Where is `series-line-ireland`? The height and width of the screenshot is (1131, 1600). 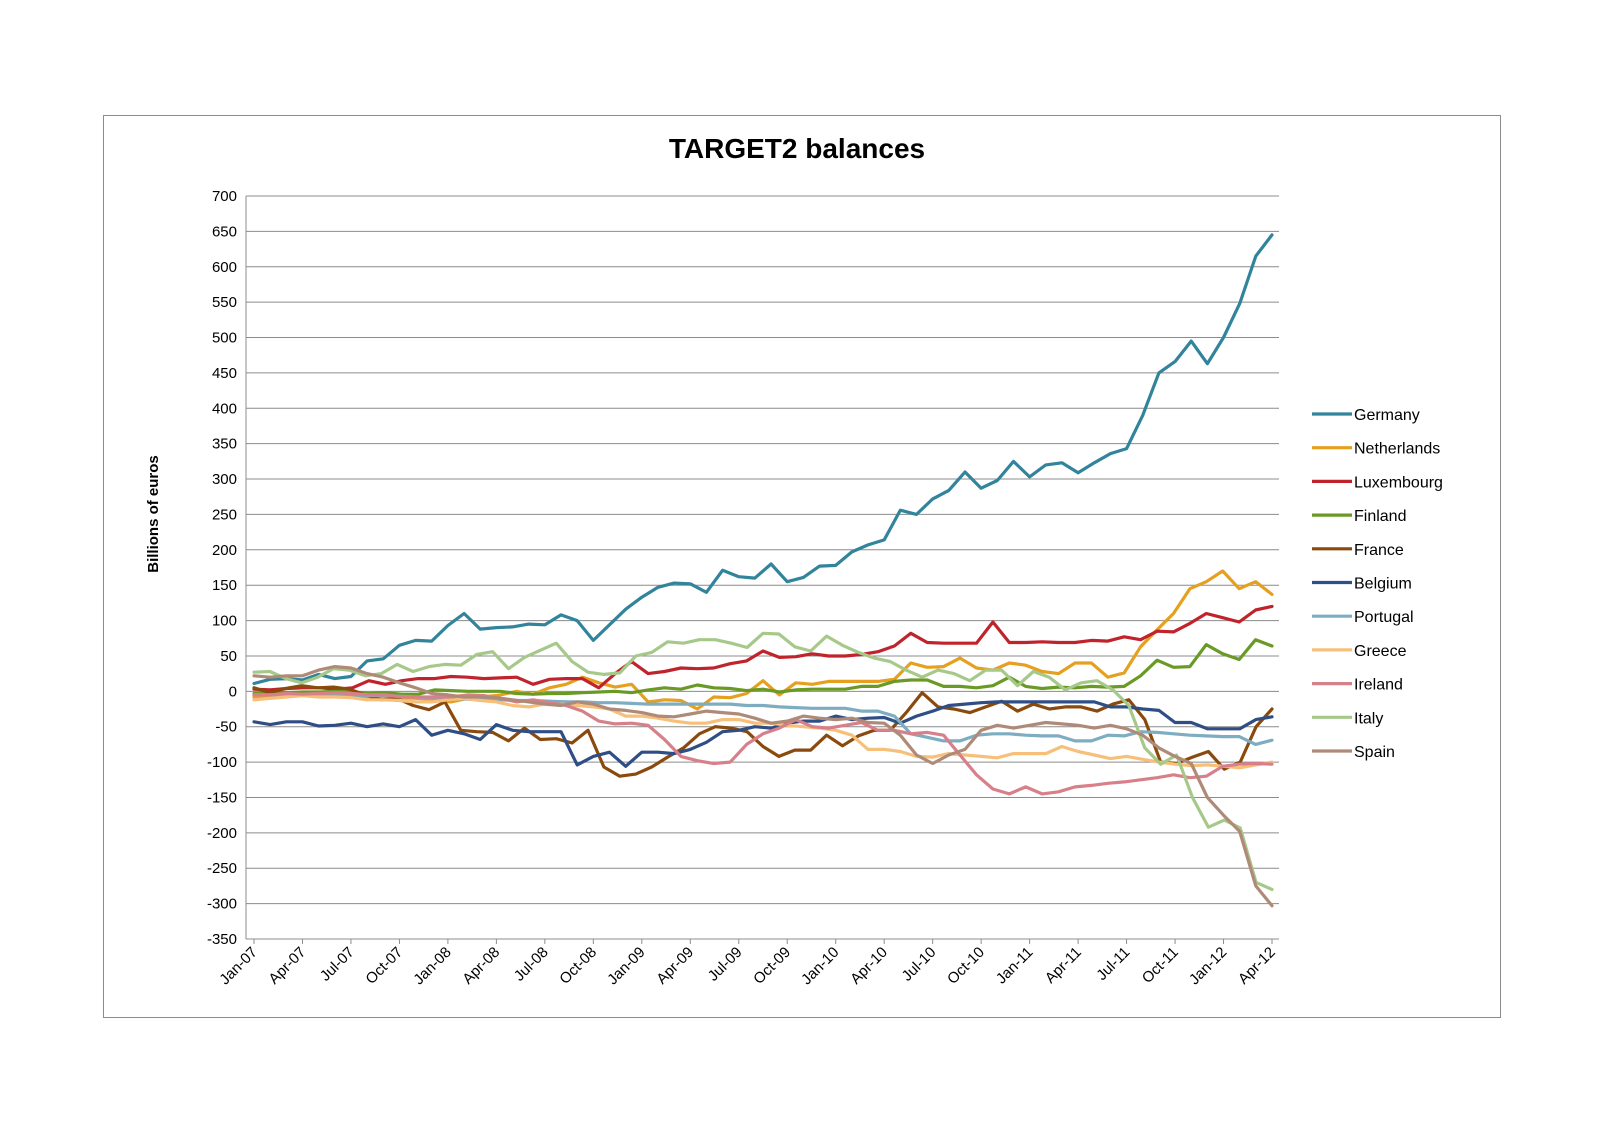 series-line-ireland is located at coordinates (763, 743).